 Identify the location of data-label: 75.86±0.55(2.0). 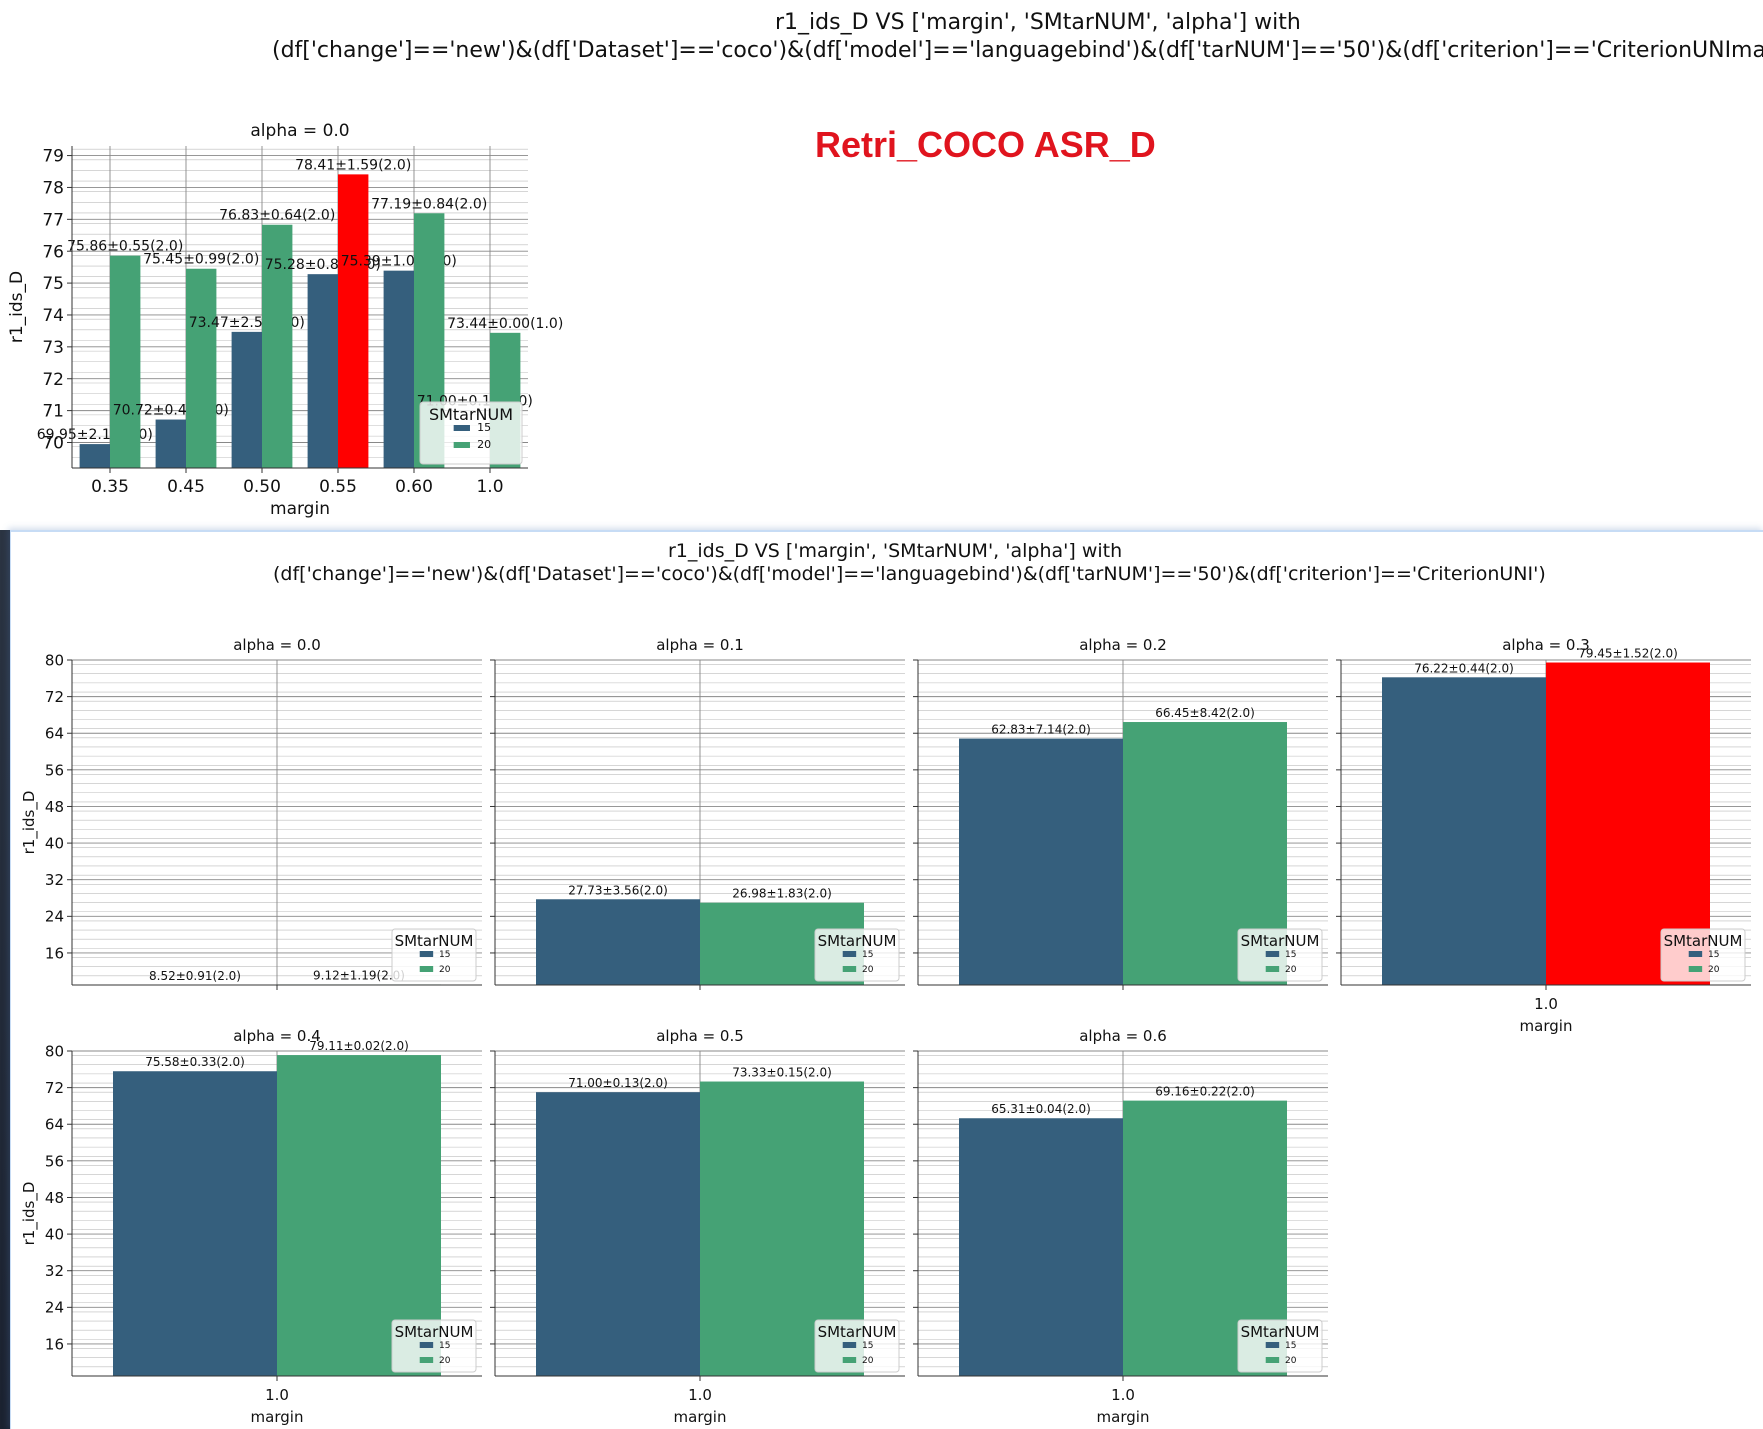
(125, 247).